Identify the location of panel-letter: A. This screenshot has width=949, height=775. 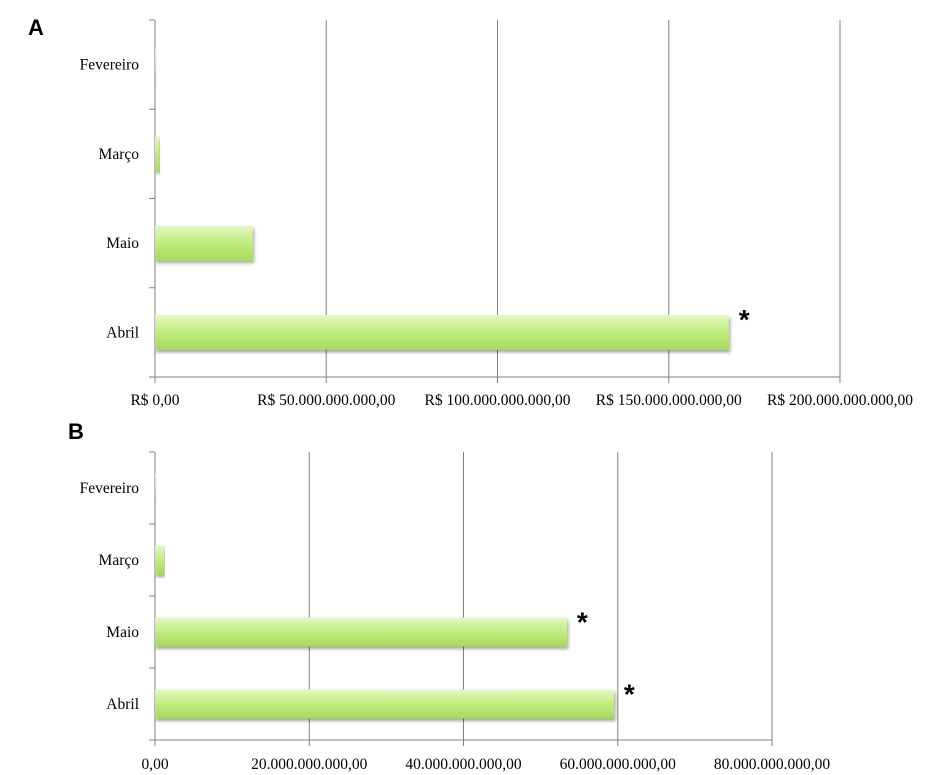
(36, 27).